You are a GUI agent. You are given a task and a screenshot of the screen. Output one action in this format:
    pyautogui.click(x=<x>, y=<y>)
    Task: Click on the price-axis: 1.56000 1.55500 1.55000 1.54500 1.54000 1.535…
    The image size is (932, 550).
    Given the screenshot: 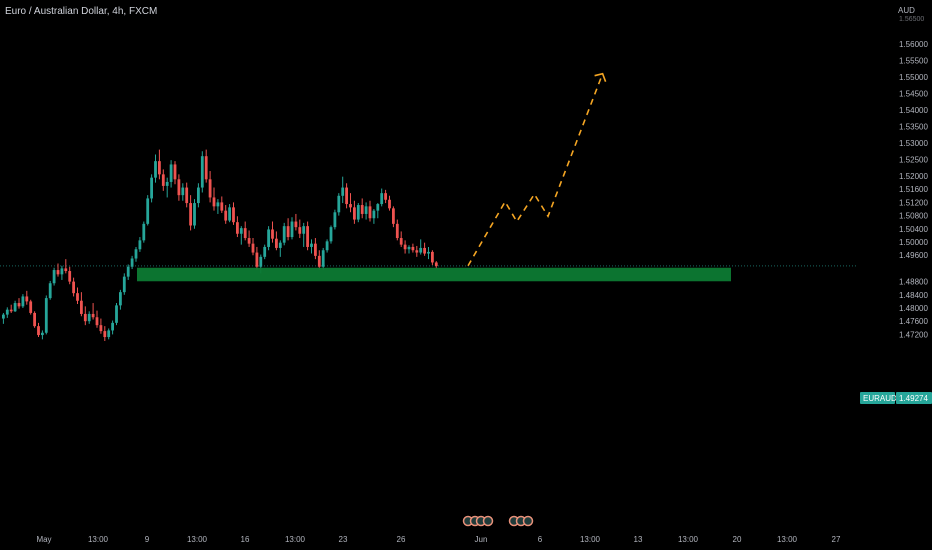 What is the action you would take?
    pyautogui.click(x=913, y=177)
    